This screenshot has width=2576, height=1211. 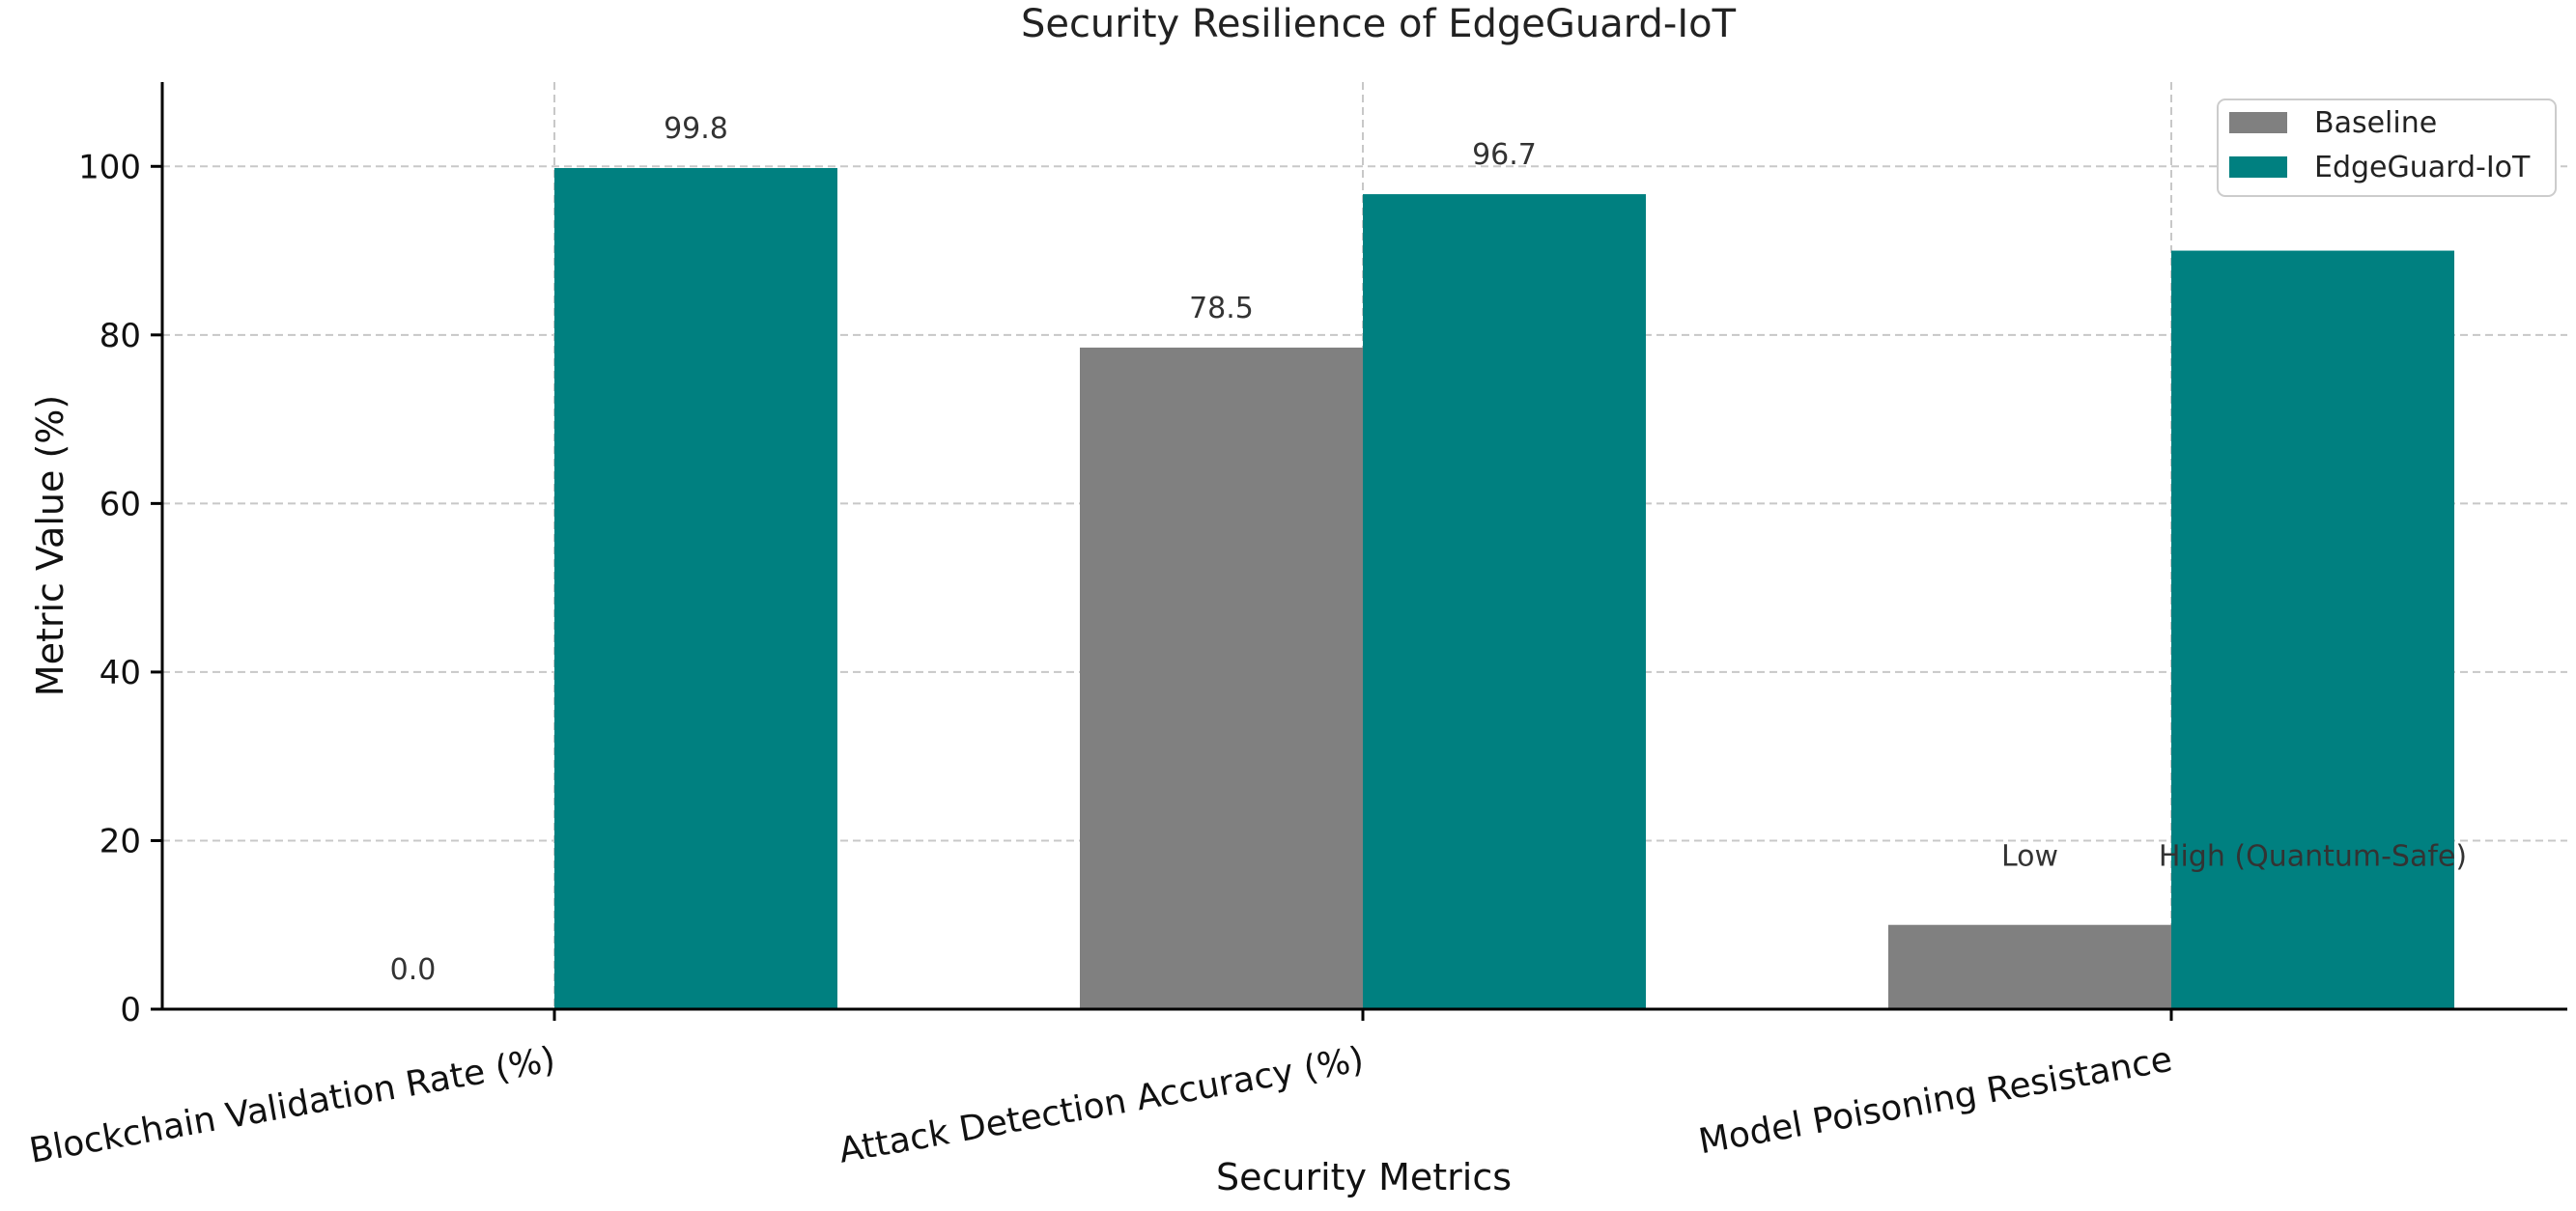 I want to click on y-tick-label: 20, so click(x=120, y=841).